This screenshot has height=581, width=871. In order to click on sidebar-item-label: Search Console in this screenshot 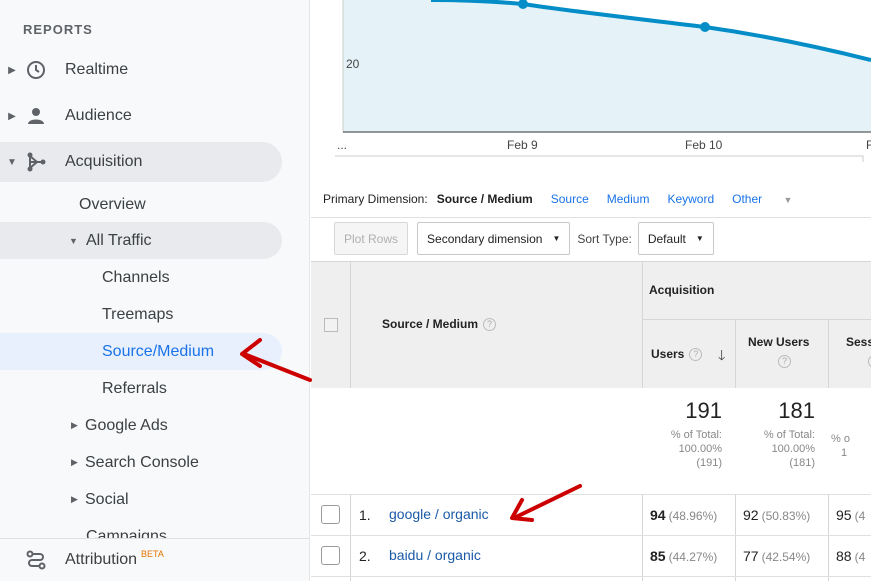, I will do `click(142, 462)`.